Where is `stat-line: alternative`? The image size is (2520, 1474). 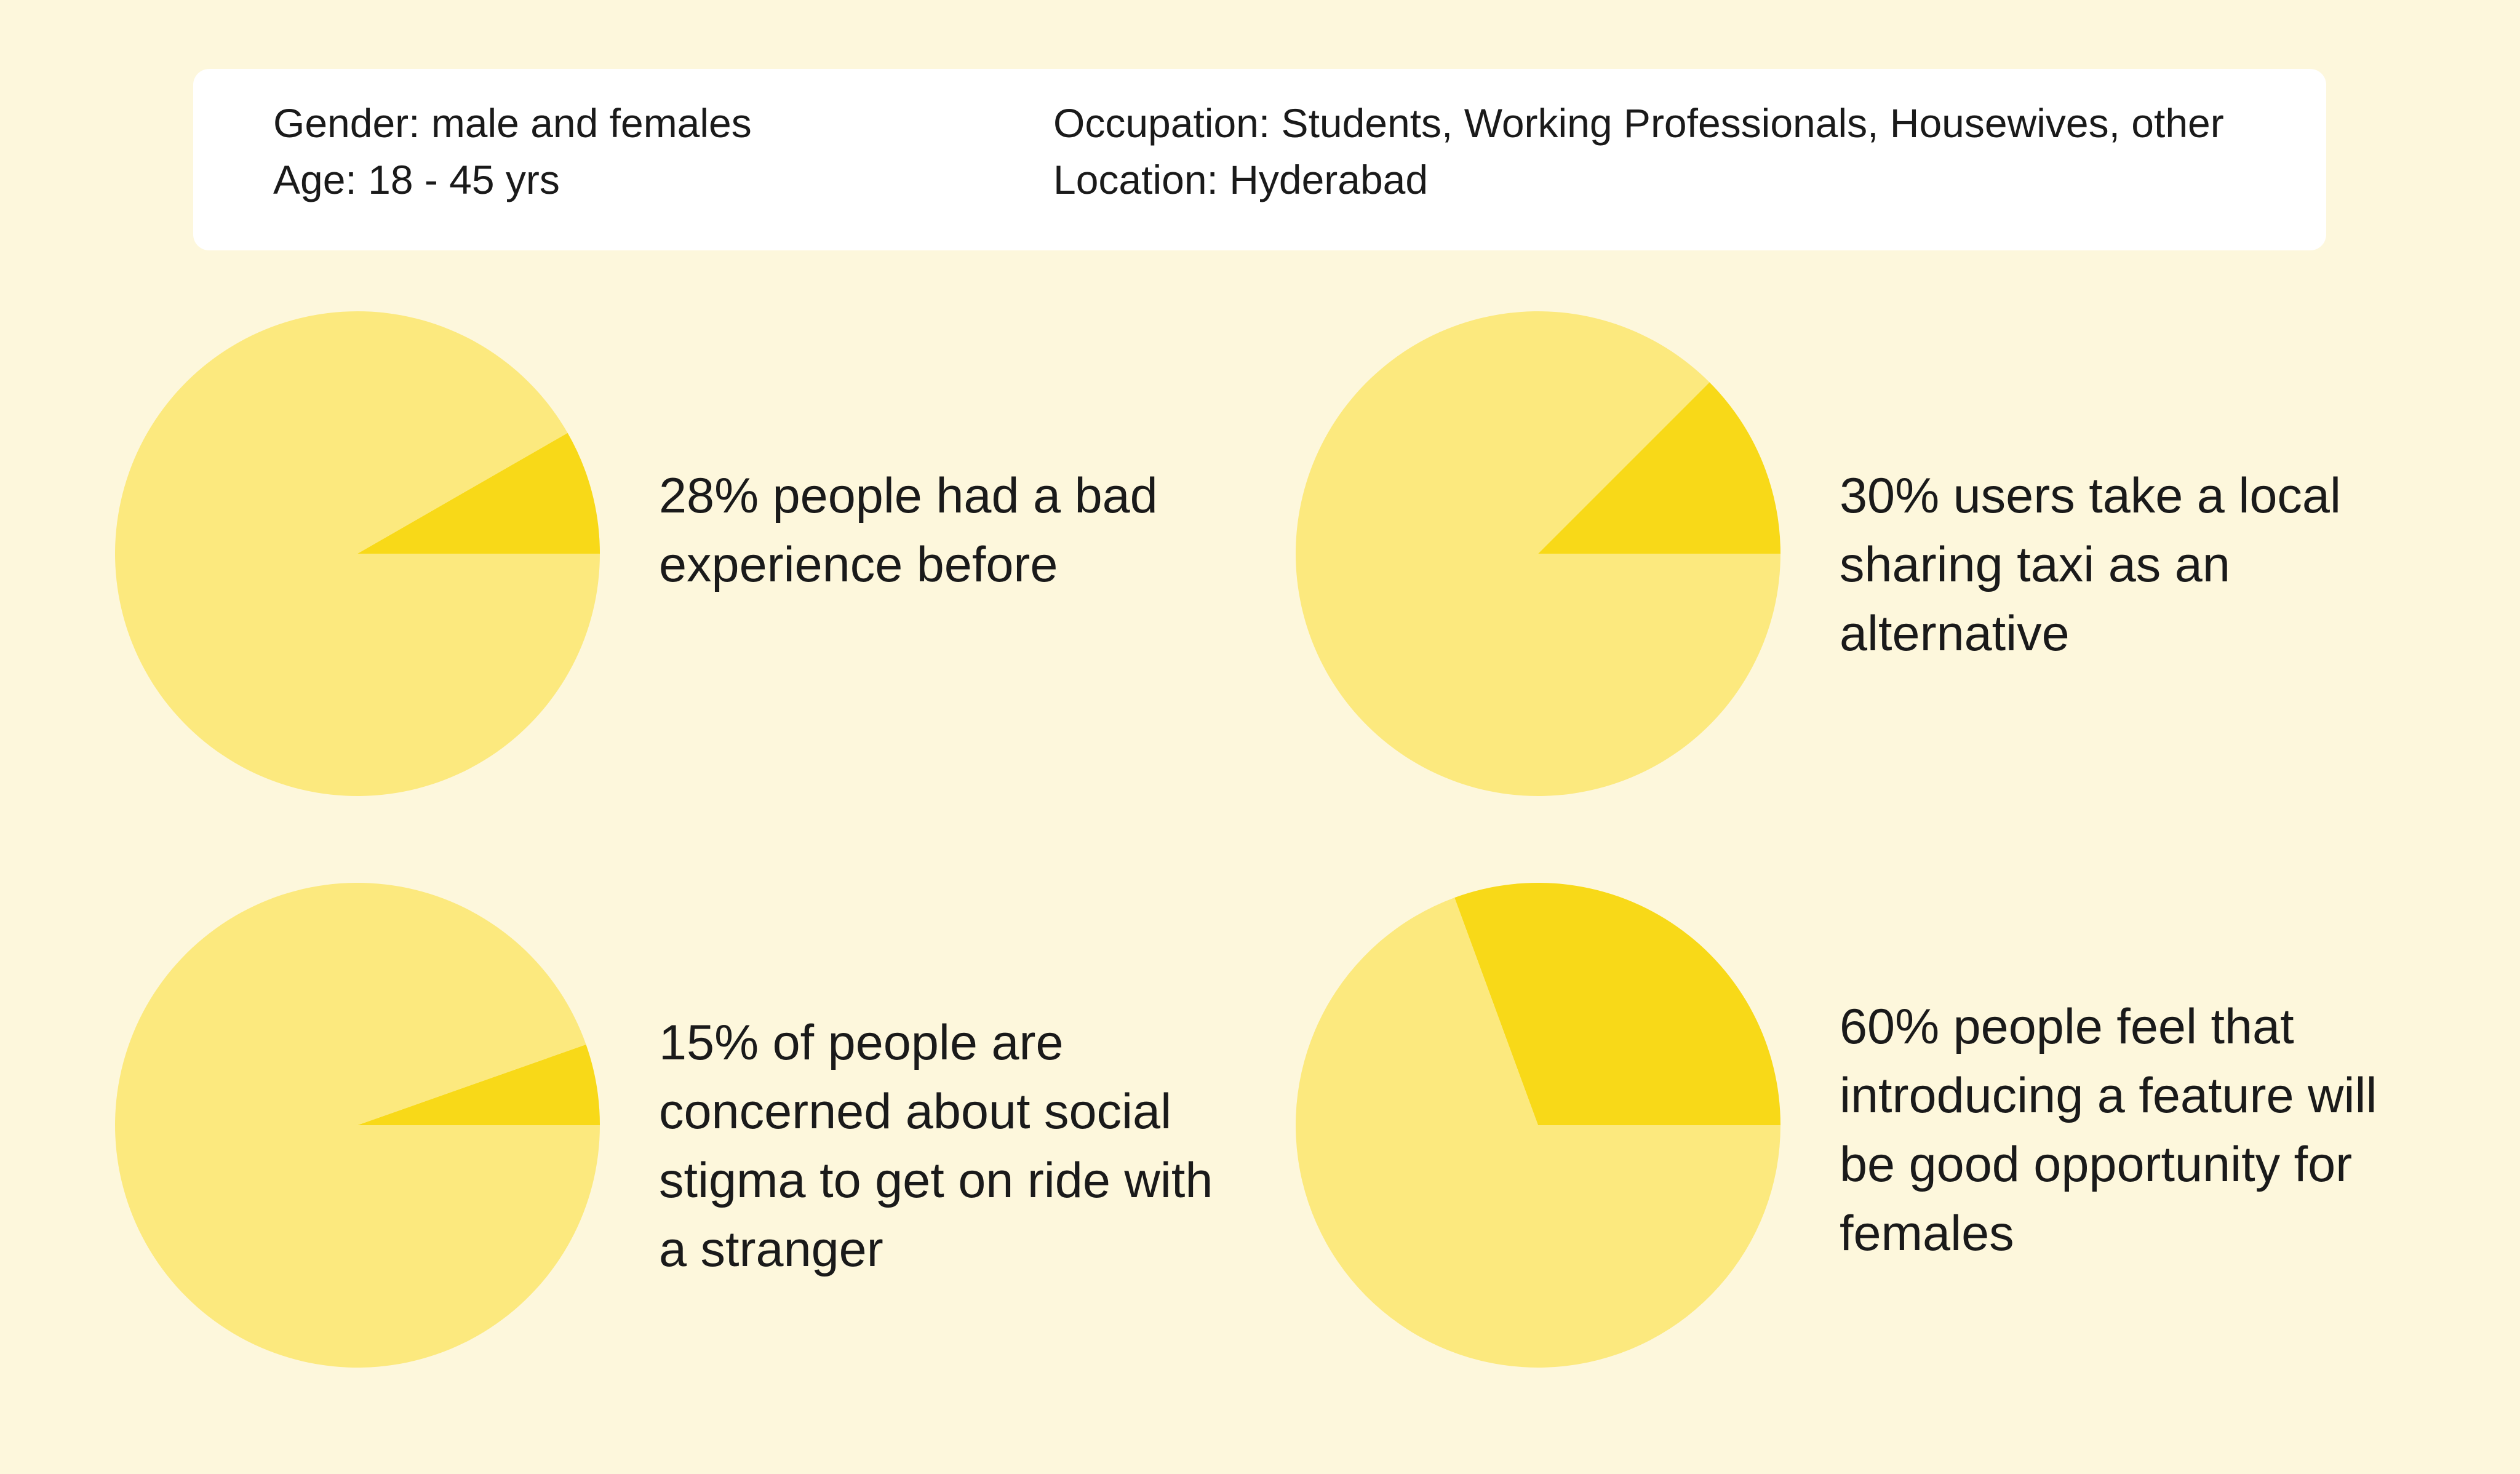
stat-line: alternative is located at coordinates (1955, 633).